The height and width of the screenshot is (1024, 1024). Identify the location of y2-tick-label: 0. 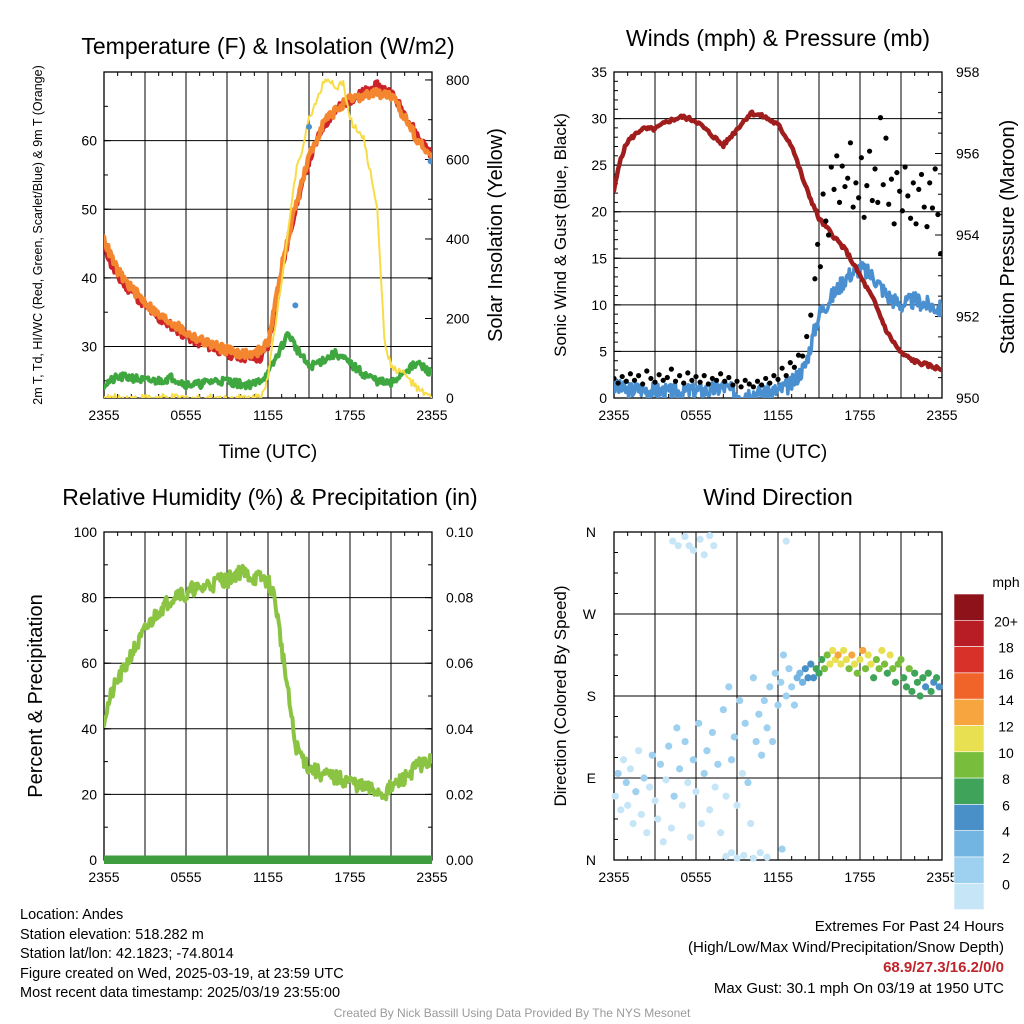
(450, 398).